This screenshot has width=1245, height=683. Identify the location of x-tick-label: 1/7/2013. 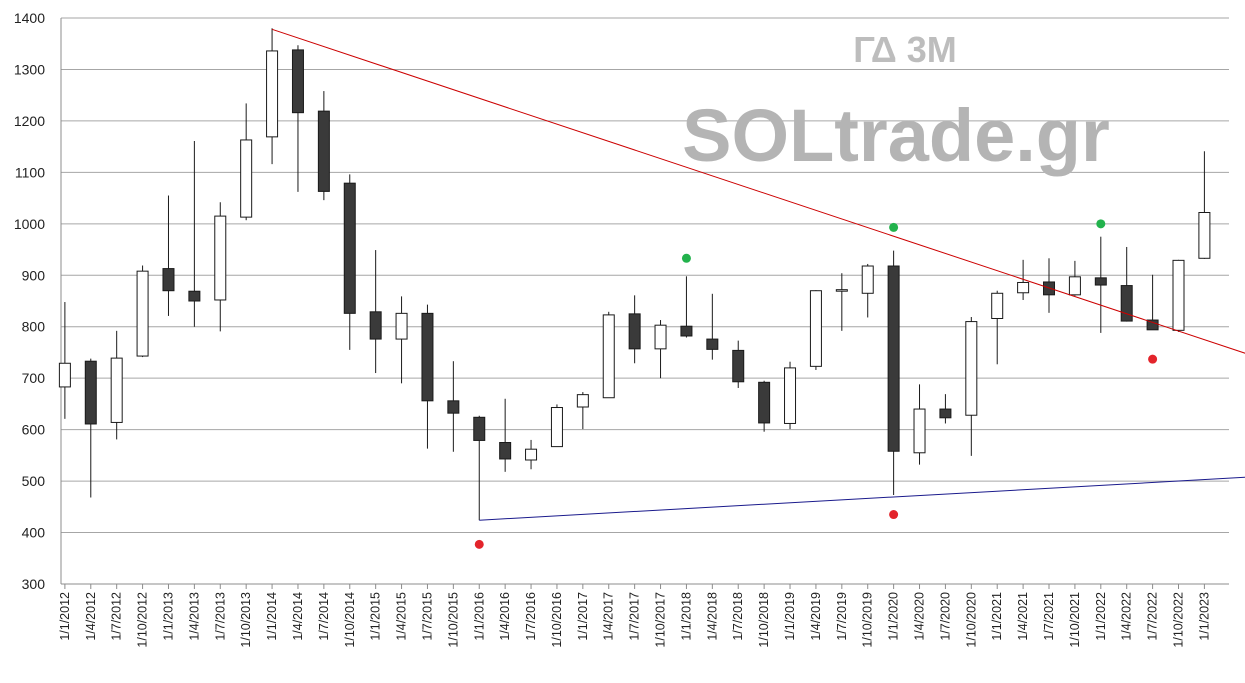
(220, 616).